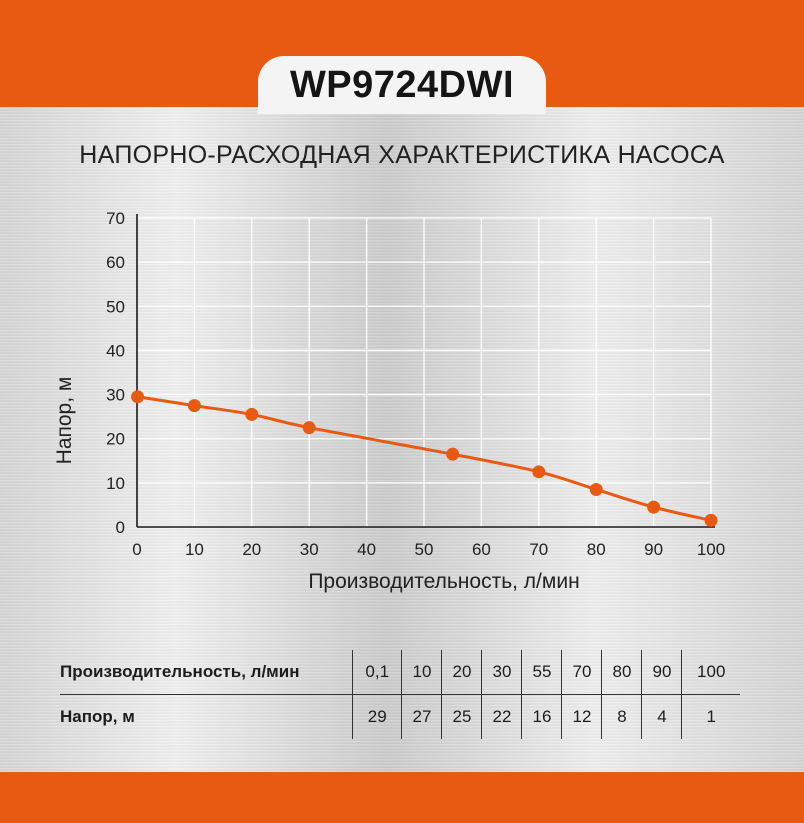  I want to click on y-tick-label: 60, so click(115, 262).